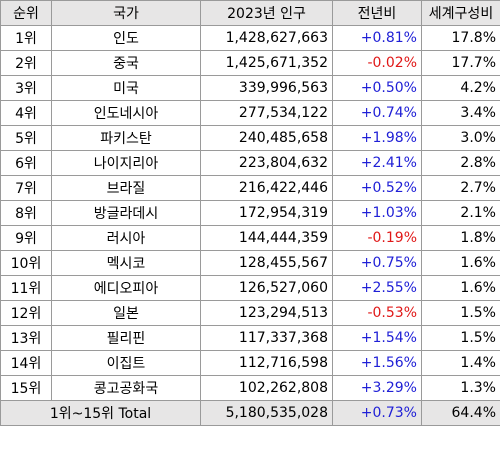 This screenshot has width=500, height=467. I want to click on header-row: 순위 국가 2023년 인구 전년비 세계구성비, so click(250, 13).